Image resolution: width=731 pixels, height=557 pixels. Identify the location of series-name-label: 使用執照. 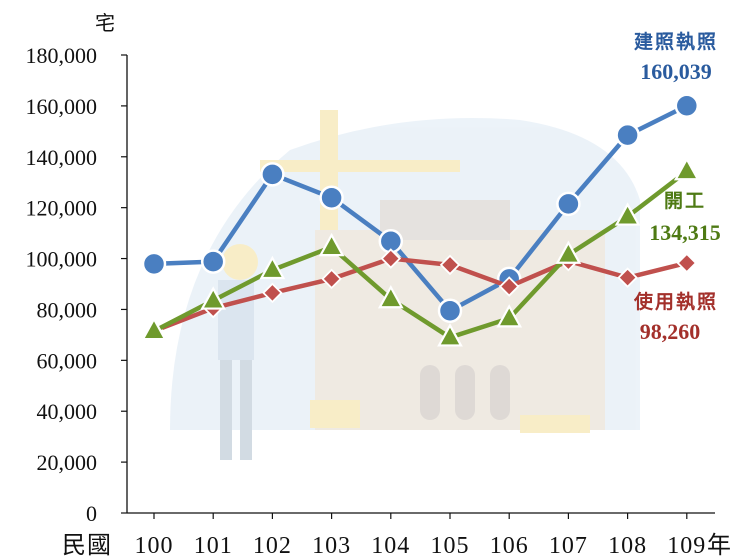
(675, 301).